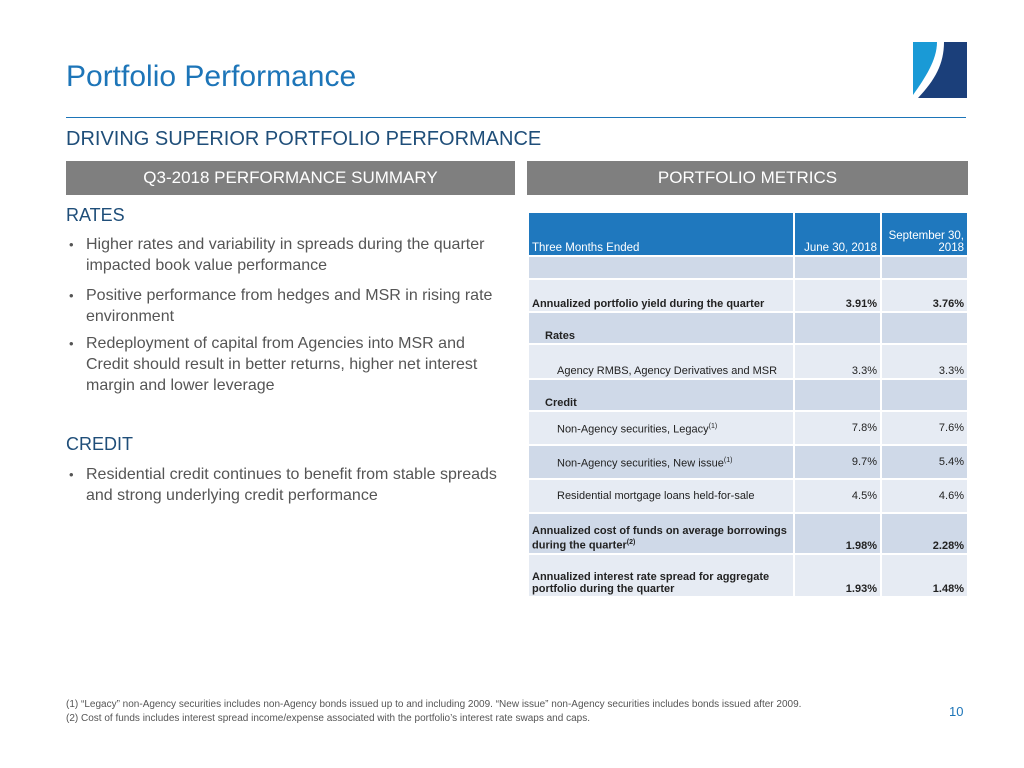  I want to click on table-row, so click(748, 267).